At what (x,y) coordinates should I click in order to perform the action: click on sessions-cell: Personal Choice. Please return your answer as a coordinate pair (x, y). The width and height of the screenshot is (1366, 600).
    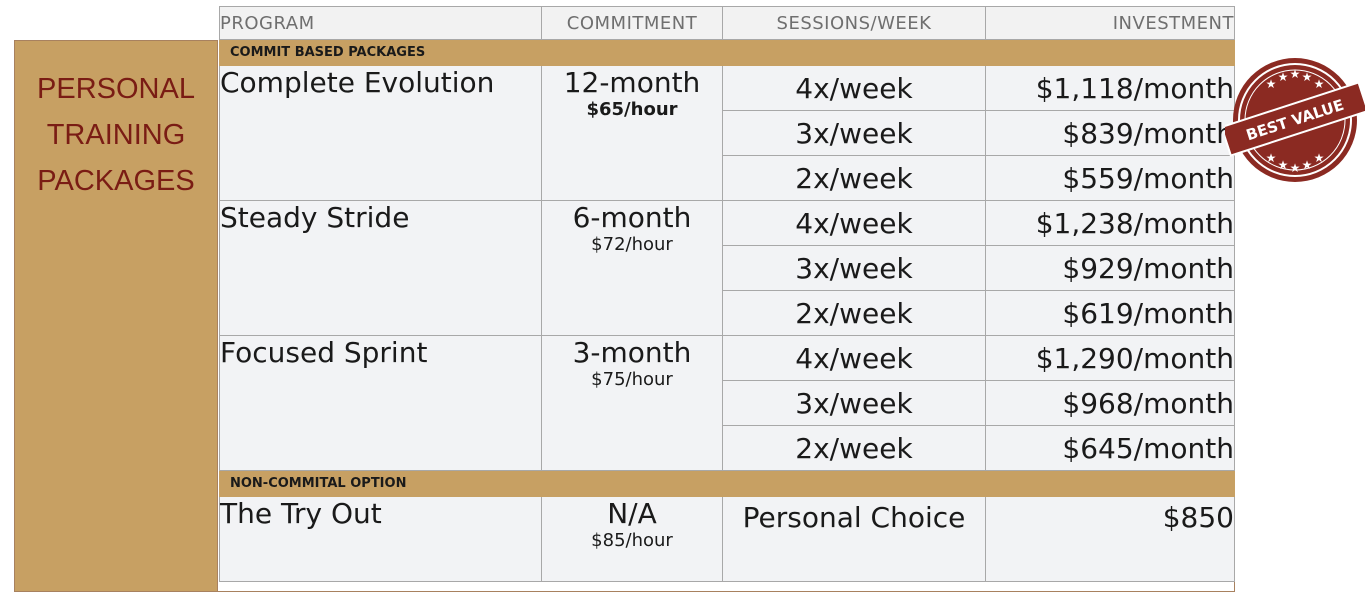
    Looking at the image, I should click on (854, 539).